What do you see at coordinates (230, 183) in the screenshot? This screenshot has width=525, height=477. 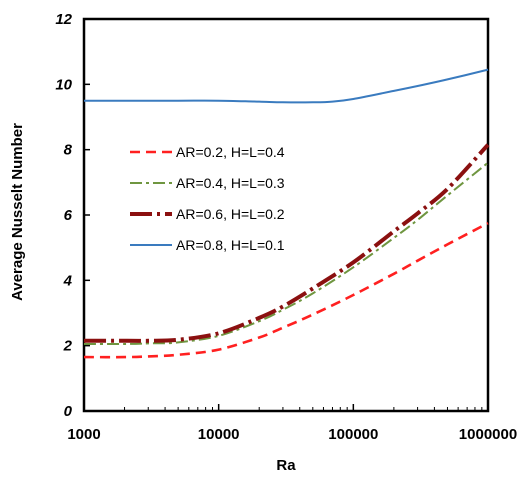 I see `legend-label-2: AR=0.4, H=L=0.3` at bounding box center [230, 183].